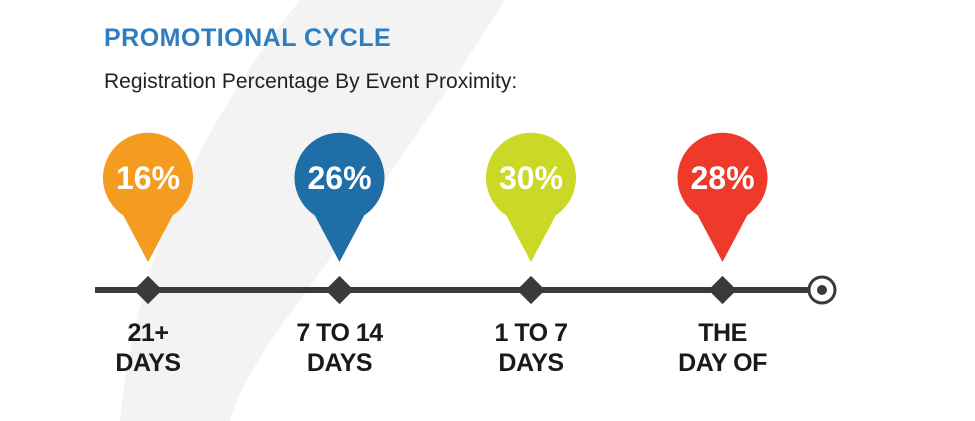 This screenshot has height=421, width=975. What do you see at coordinates (531, 348) in the screenshot?
I see `category-label: 1 TO 7 DAYS` at bounding box center [531, 348].